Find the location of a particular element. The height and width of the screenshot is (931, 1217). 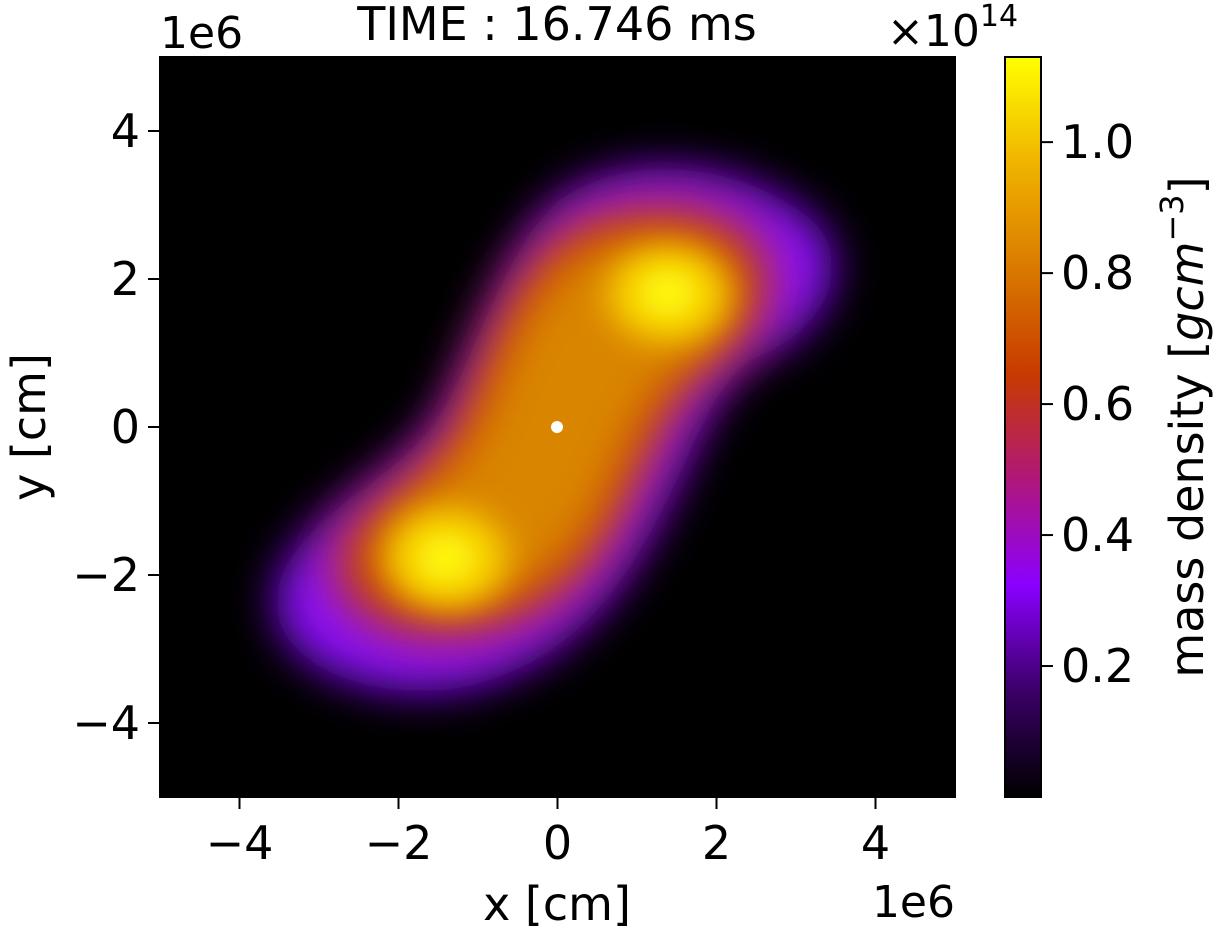

x-tick-label: 4 is located at coordinates (875, 843).